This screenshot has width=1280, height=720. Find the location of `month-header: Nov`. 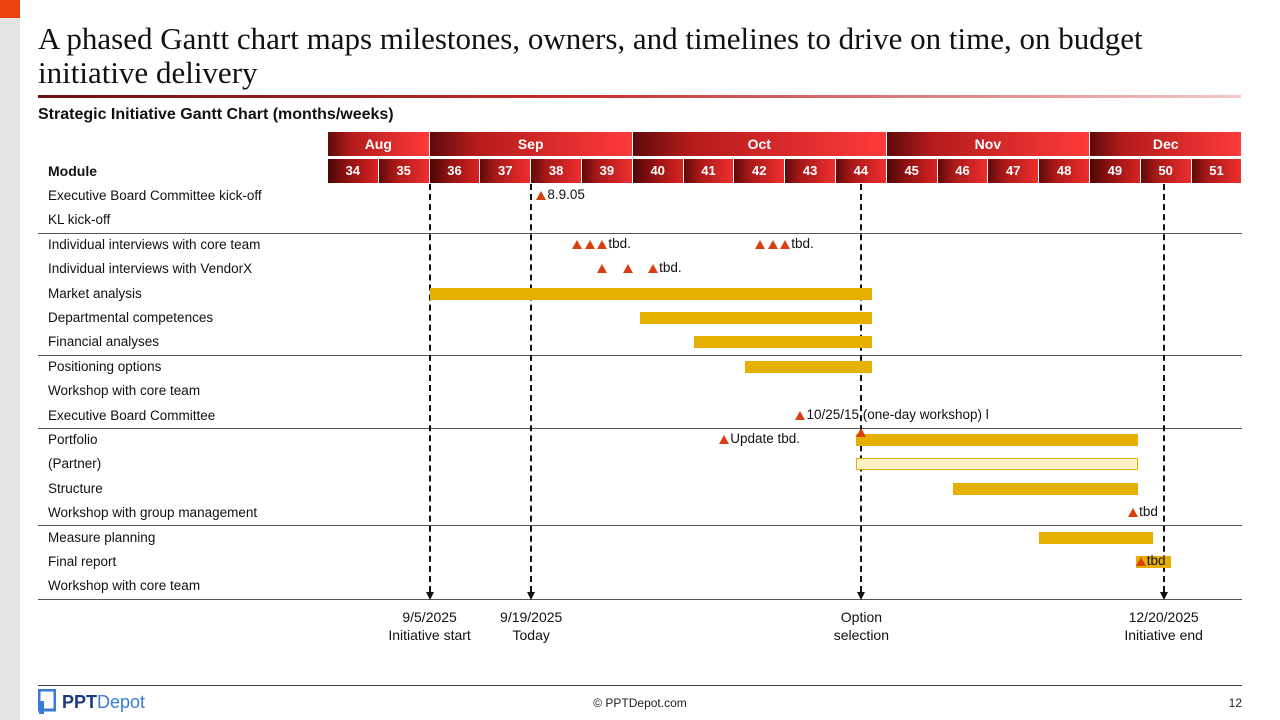

month-header: Nov is located at coordinates (988, 144).